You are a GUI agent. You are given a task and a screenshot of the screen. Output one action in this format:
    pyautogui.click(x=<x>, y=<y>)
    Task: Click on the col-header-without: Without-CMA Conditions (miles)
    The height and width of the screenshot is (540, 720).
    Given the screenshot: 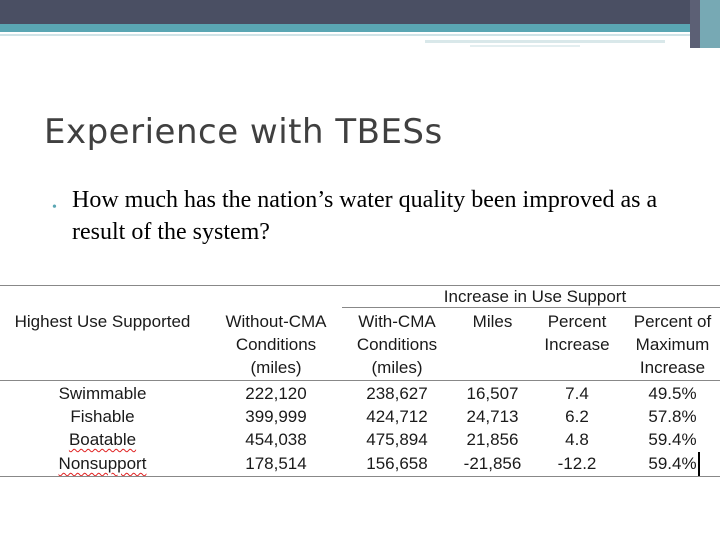 What is the action you would take?
    pyautogui.click(x=276, y=344)
    